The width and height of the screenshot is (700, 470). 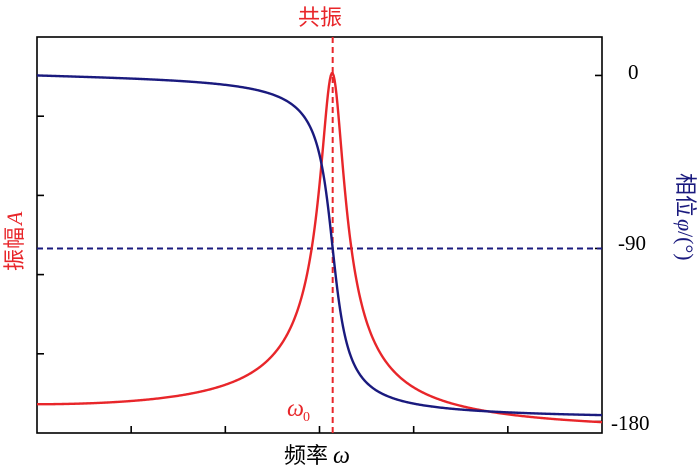 I want to click on svg-text: A, so click(x=14, y=219).